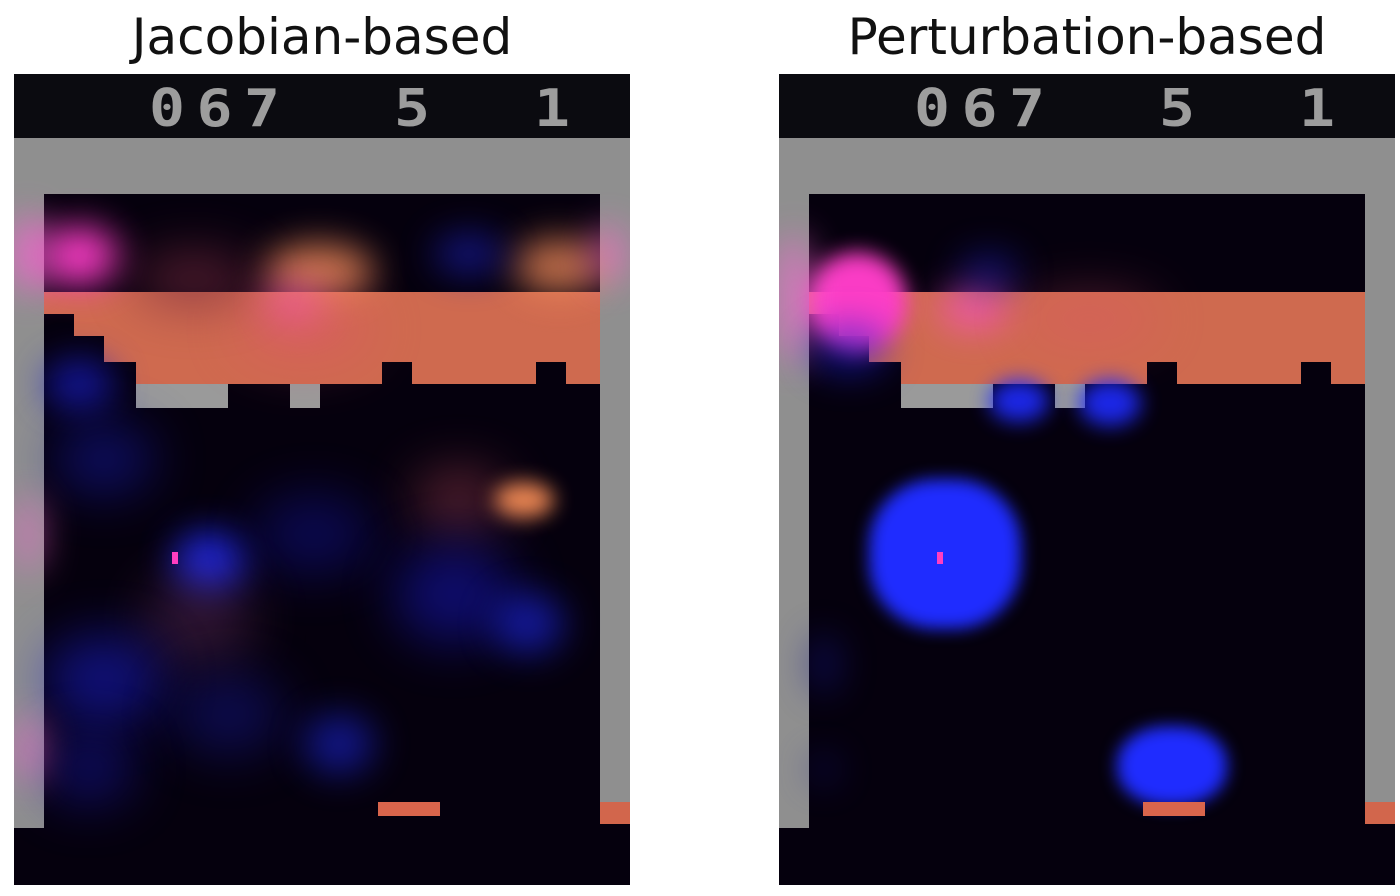 Image resolution: width=1400 pixels, height=896 pixels. I want to click on panel-title-perturbation: Perturbation-based, so click(1087, 37).